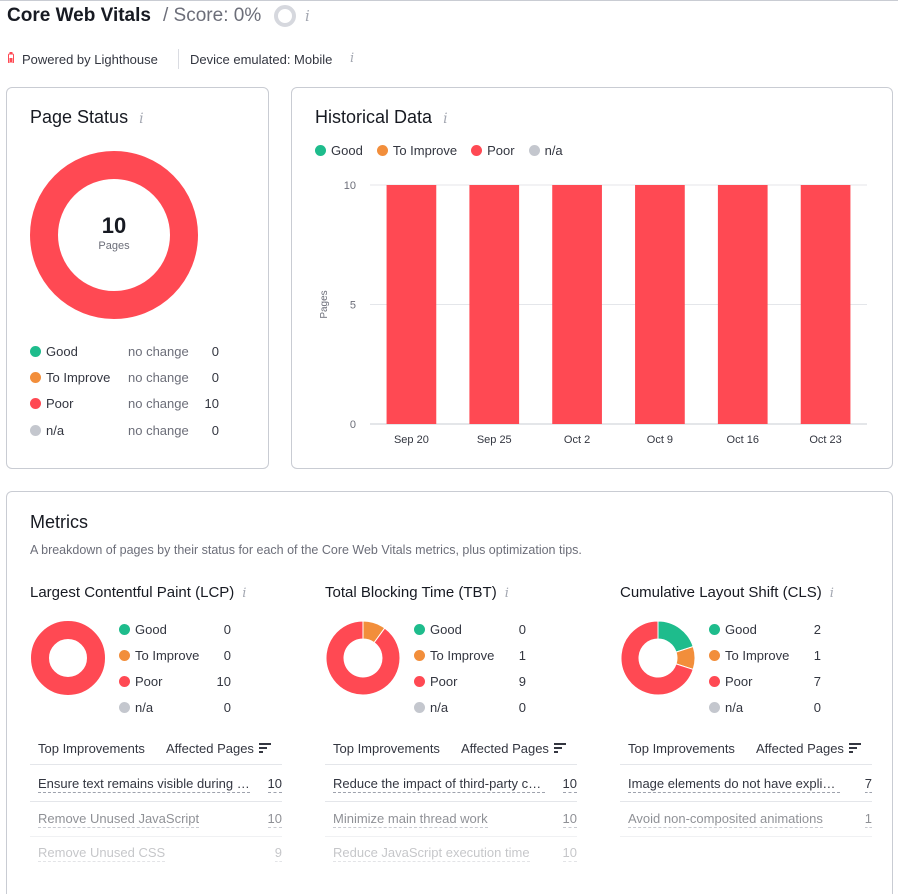  Describe the element at coordinates (130, 378) in the screenshot. I see `page-status-row-to-improve: To Improve no change 0` at that location.